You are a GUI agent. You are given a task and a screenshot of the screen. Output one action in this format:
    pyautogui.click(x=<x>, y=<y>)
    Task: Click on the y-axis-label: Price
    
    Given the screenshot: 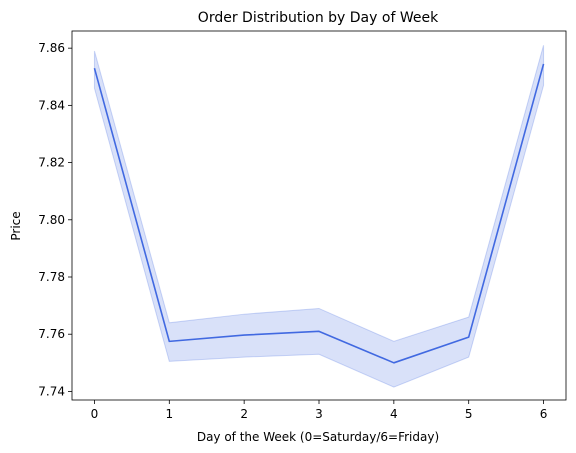 What is the action you would take?
    pyautogui.click(x=16, y=225)
    